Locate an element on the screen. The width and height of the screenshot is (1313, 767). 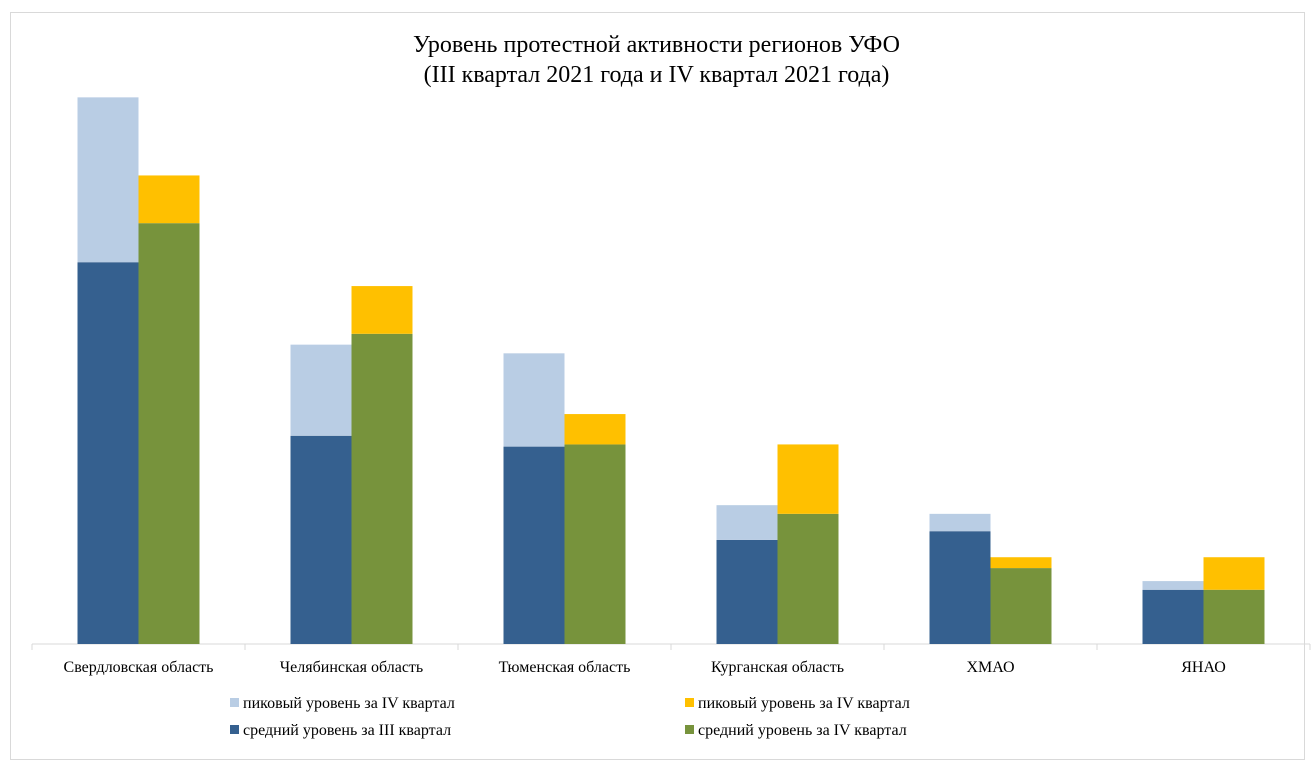
x-axis-ticks is located at coordinates (671, 647).